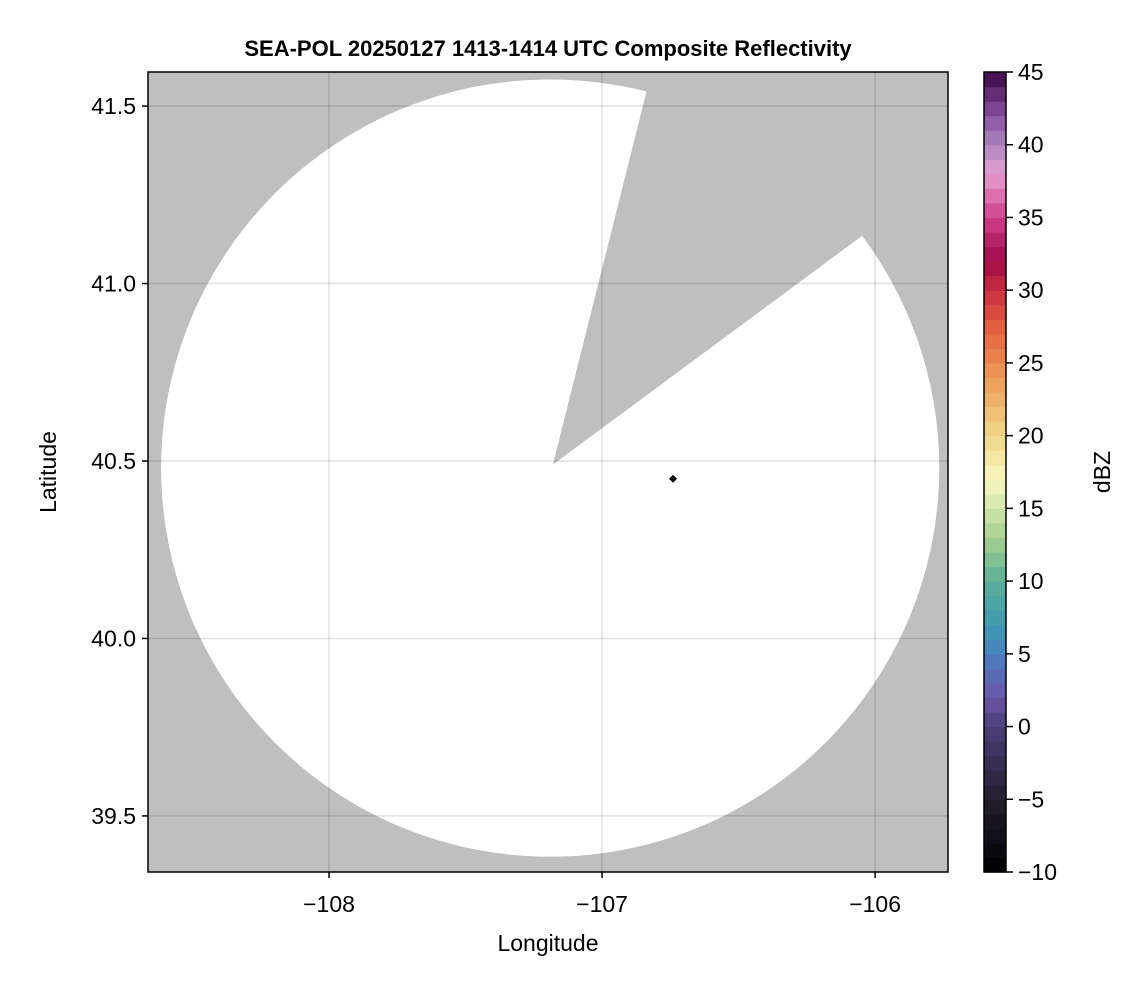 The width and height of the screenshot is (1146, 995). Describe the element at coordinates (1031, 436) in the screenshot. I see `colorbar-tick-label: 20` at that location.